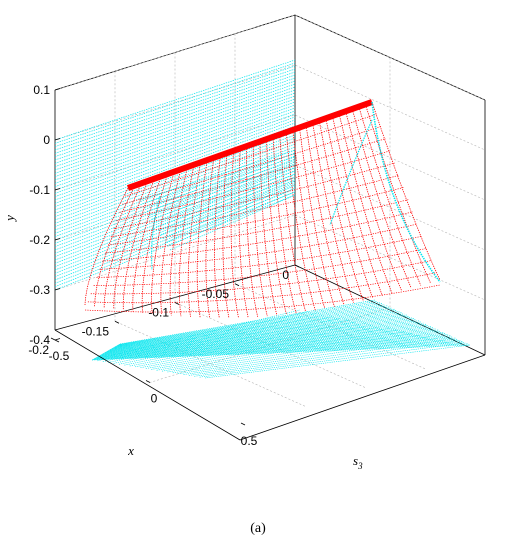 This screenshot has height=550, width=516. What do you see at coordinates (46, 140) in the screenshot?
I see `y-tick-label: 0` at bounding box center [46, 140].